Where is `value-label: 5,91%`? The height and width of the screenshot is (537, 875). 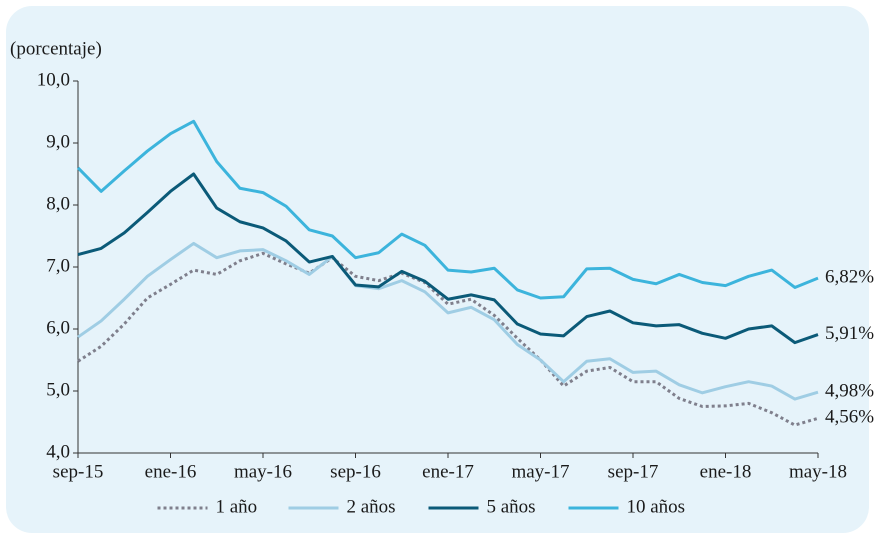
value-label: 5,91% is located at coordinates (849, 333).